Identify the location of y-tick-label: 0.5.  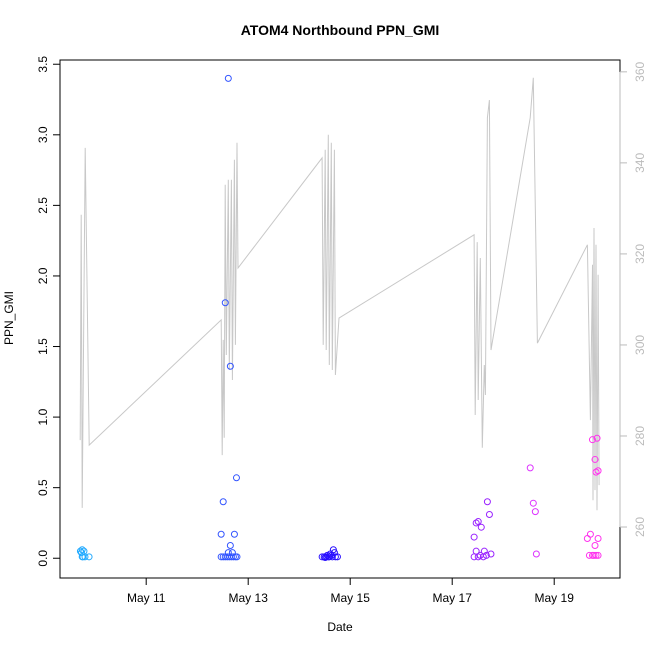
(43, 487).